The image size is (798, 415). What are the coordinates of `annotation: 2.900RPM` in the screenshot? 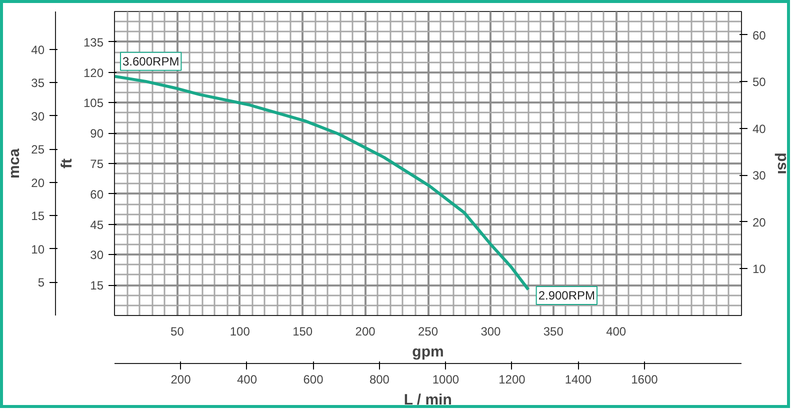 It's located at (567, 295).